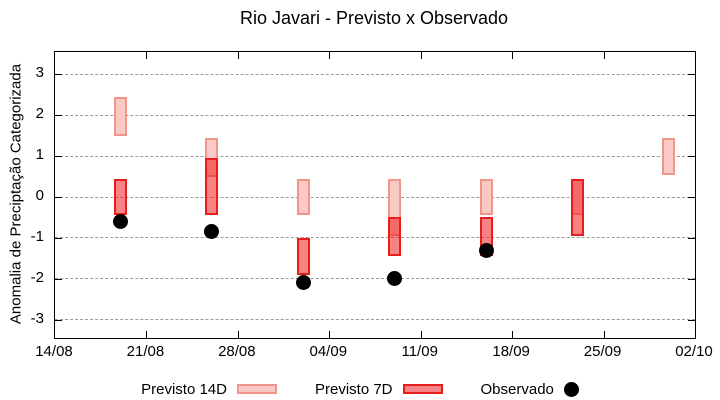  I want to click on y-tick-label: -2, so click(37, 277).